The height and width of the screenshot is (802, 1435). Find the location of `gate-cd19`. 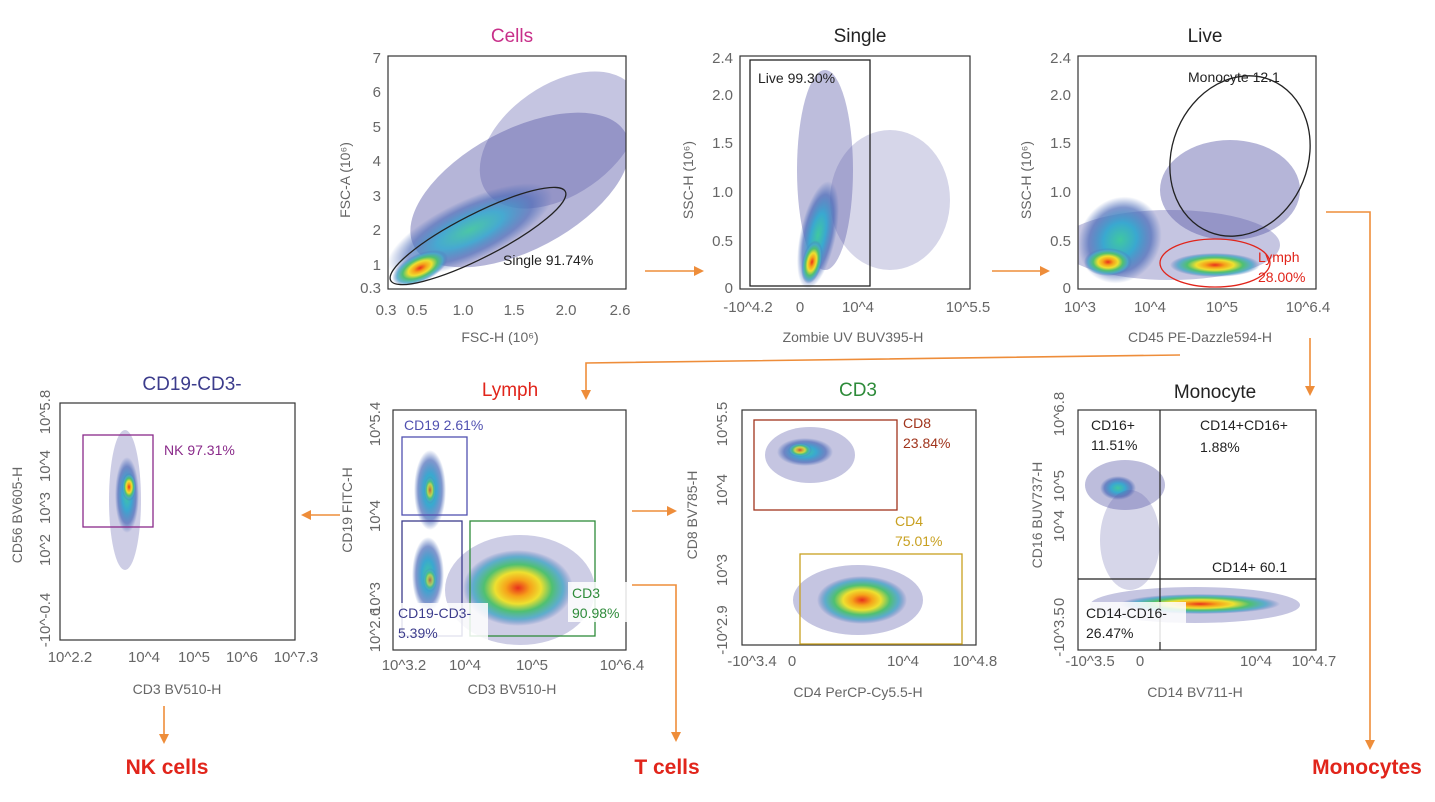

gate-cd19 is located at coordinates (434, 476).